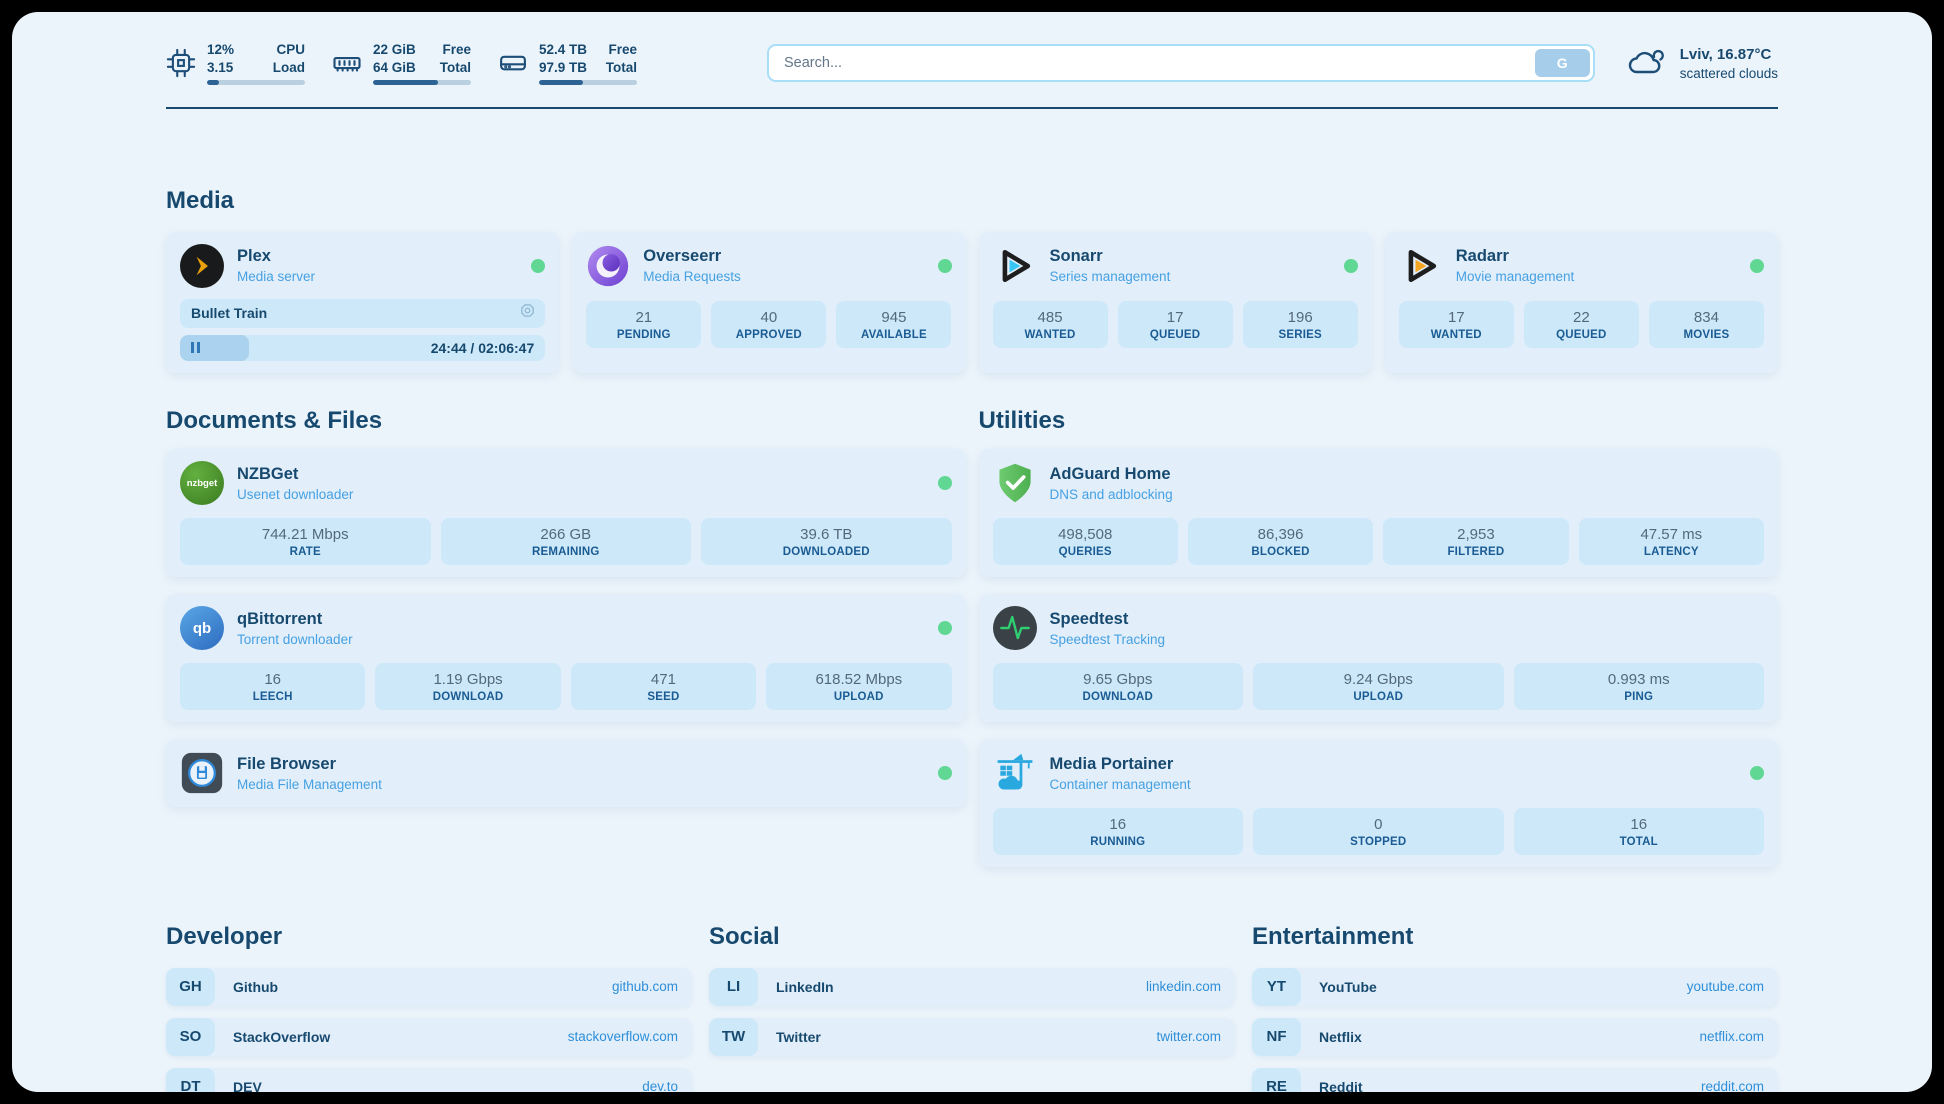 The width and height of the screenshot is (1944, 1104). I want to click on cpu-label: CPU, so click(290, 49).